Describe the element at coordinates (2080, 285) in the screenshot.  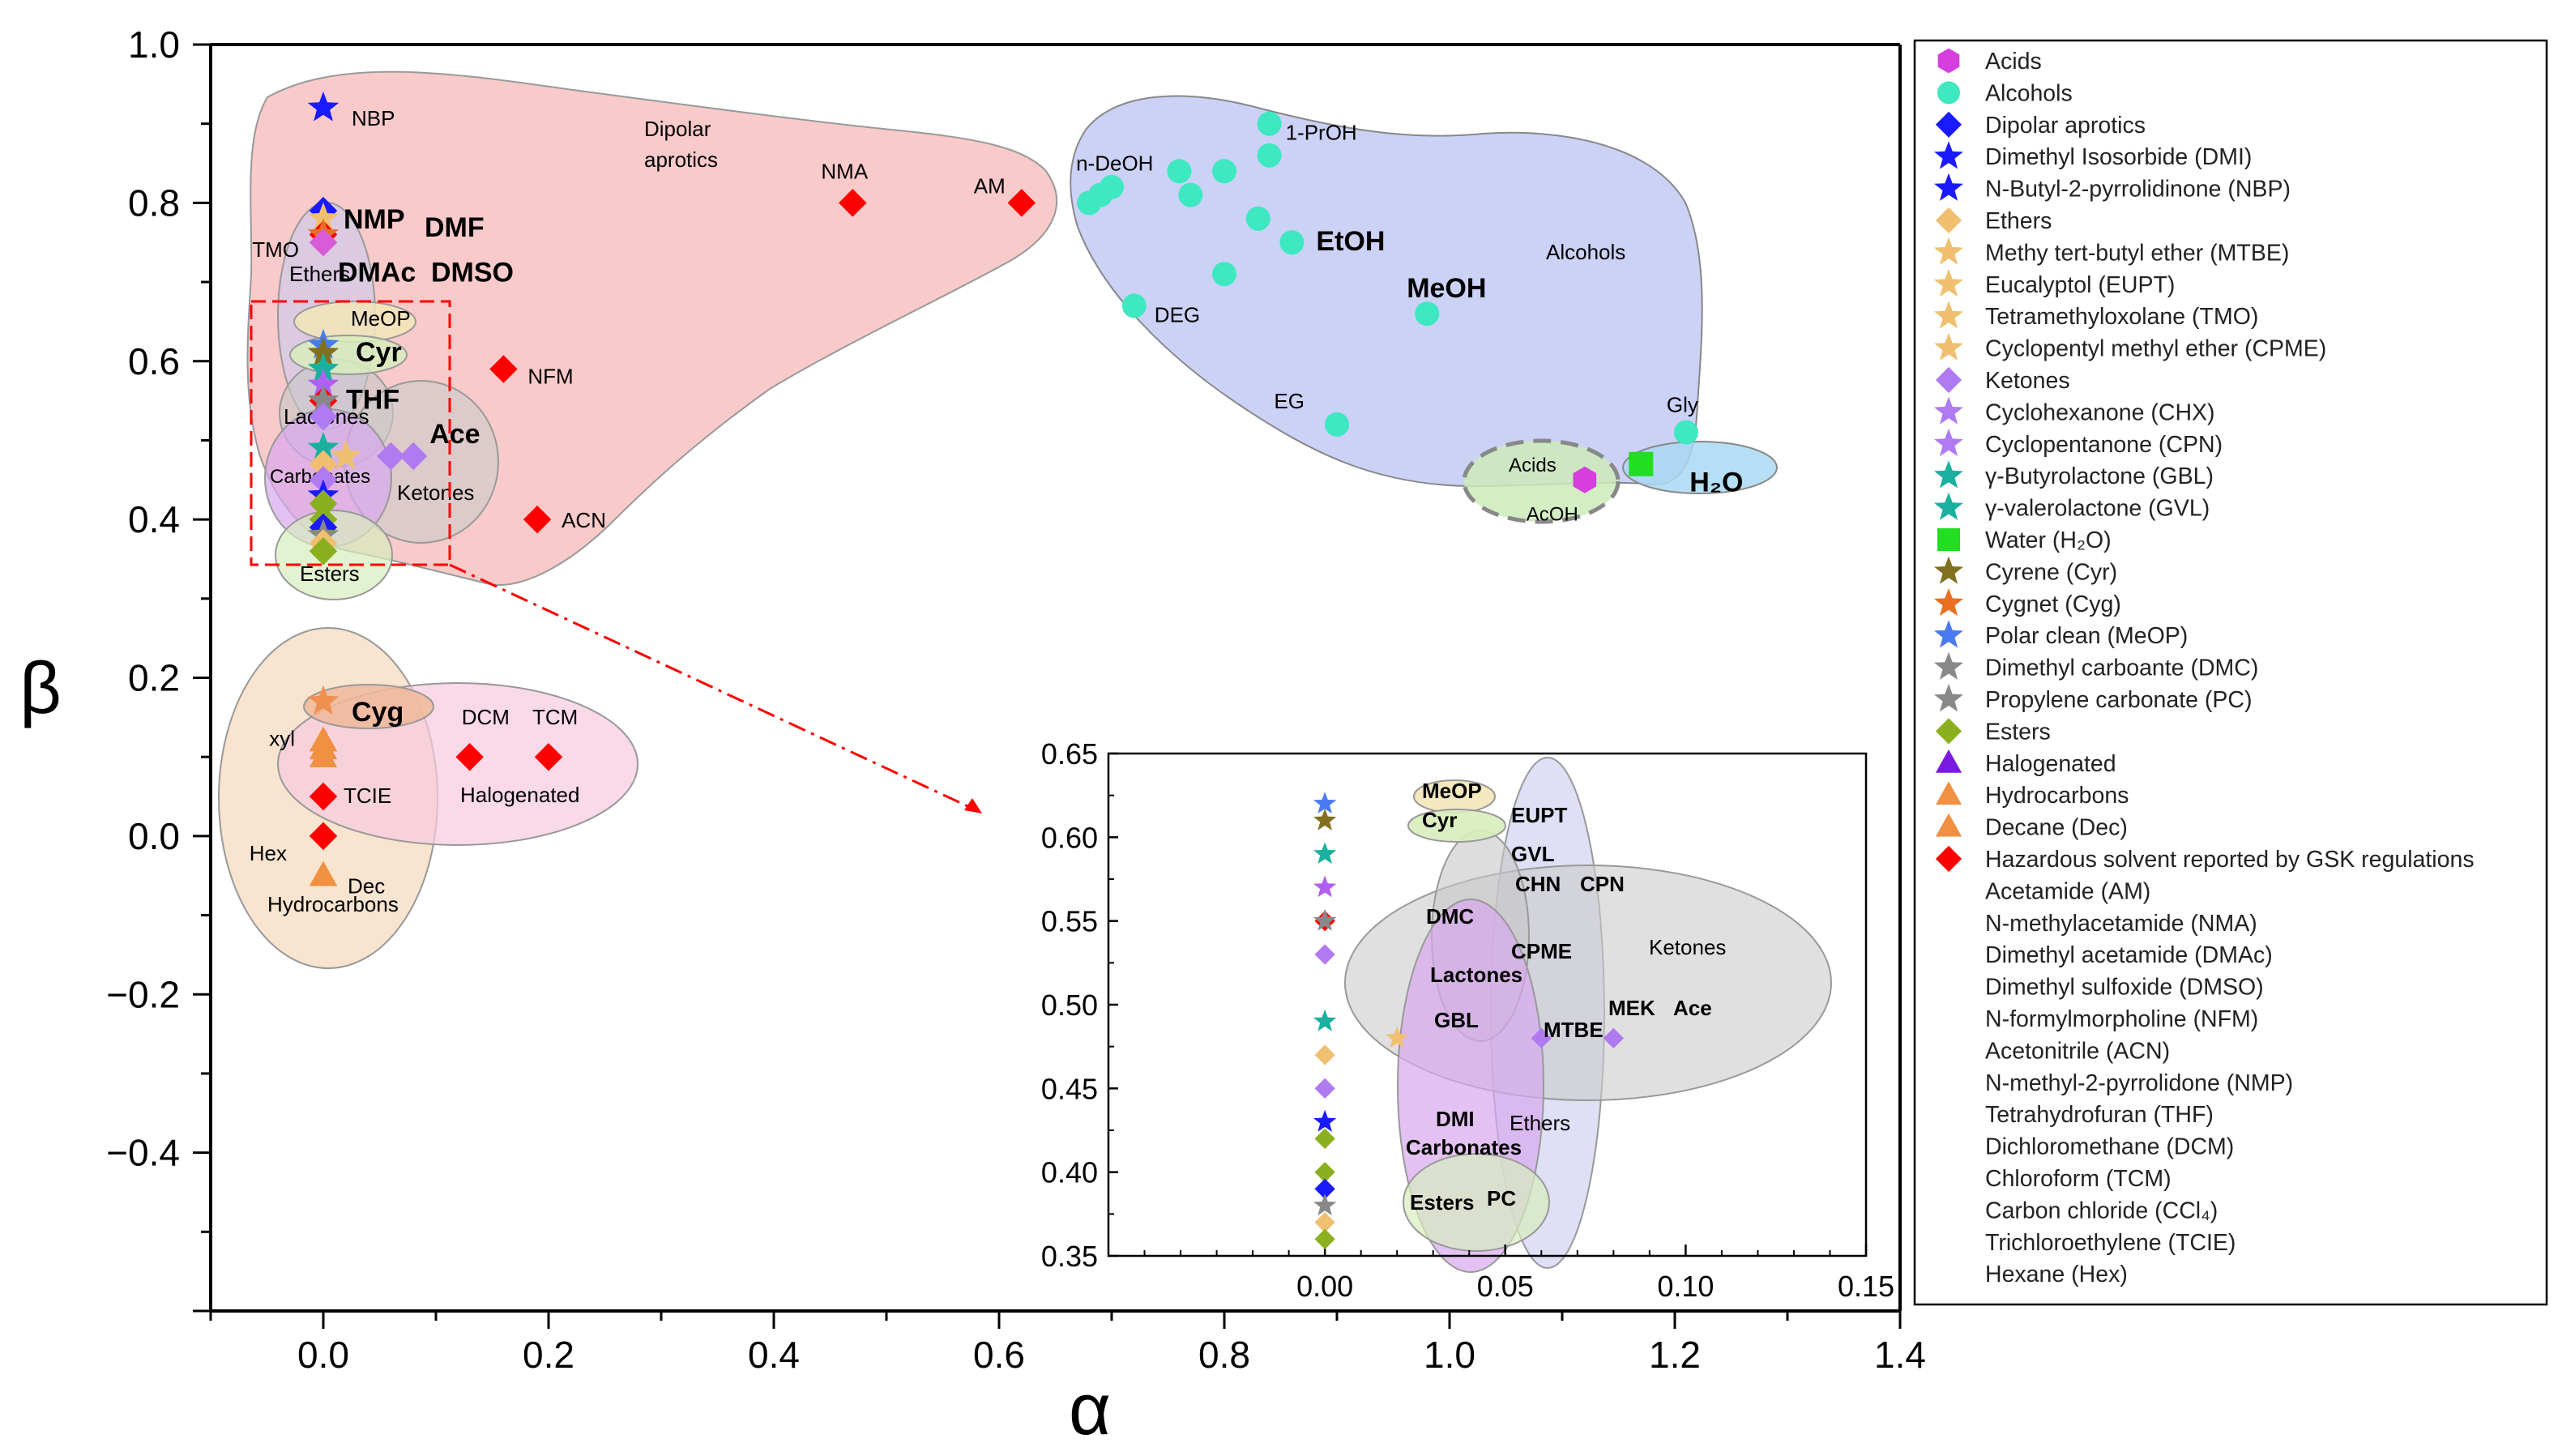
I see `legend-label: Eucalyptol (EUPT)` at that location.